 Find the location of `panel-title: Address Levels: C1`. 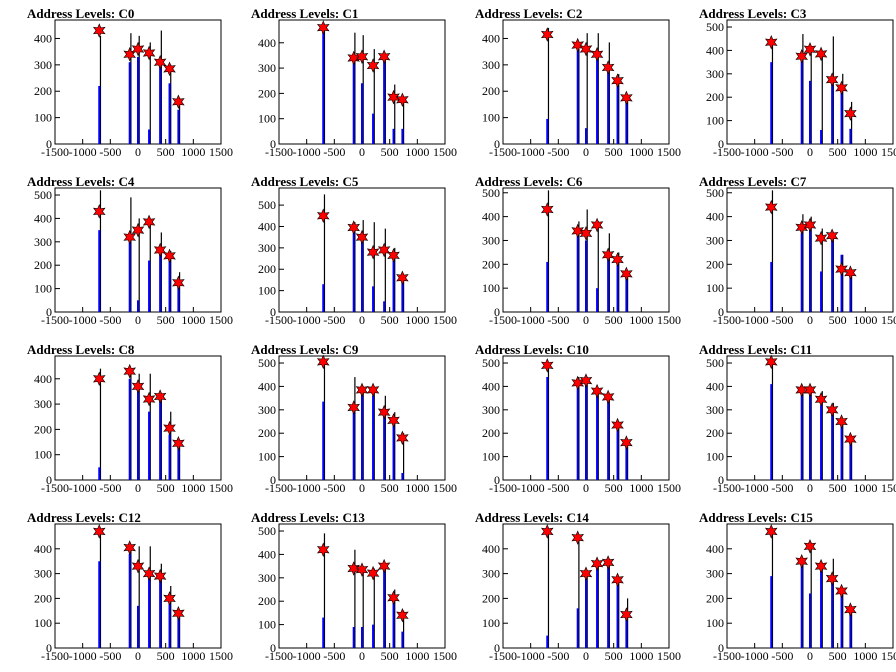

panel-title: Address Levels: C1 is located at coordinates (304, 13).